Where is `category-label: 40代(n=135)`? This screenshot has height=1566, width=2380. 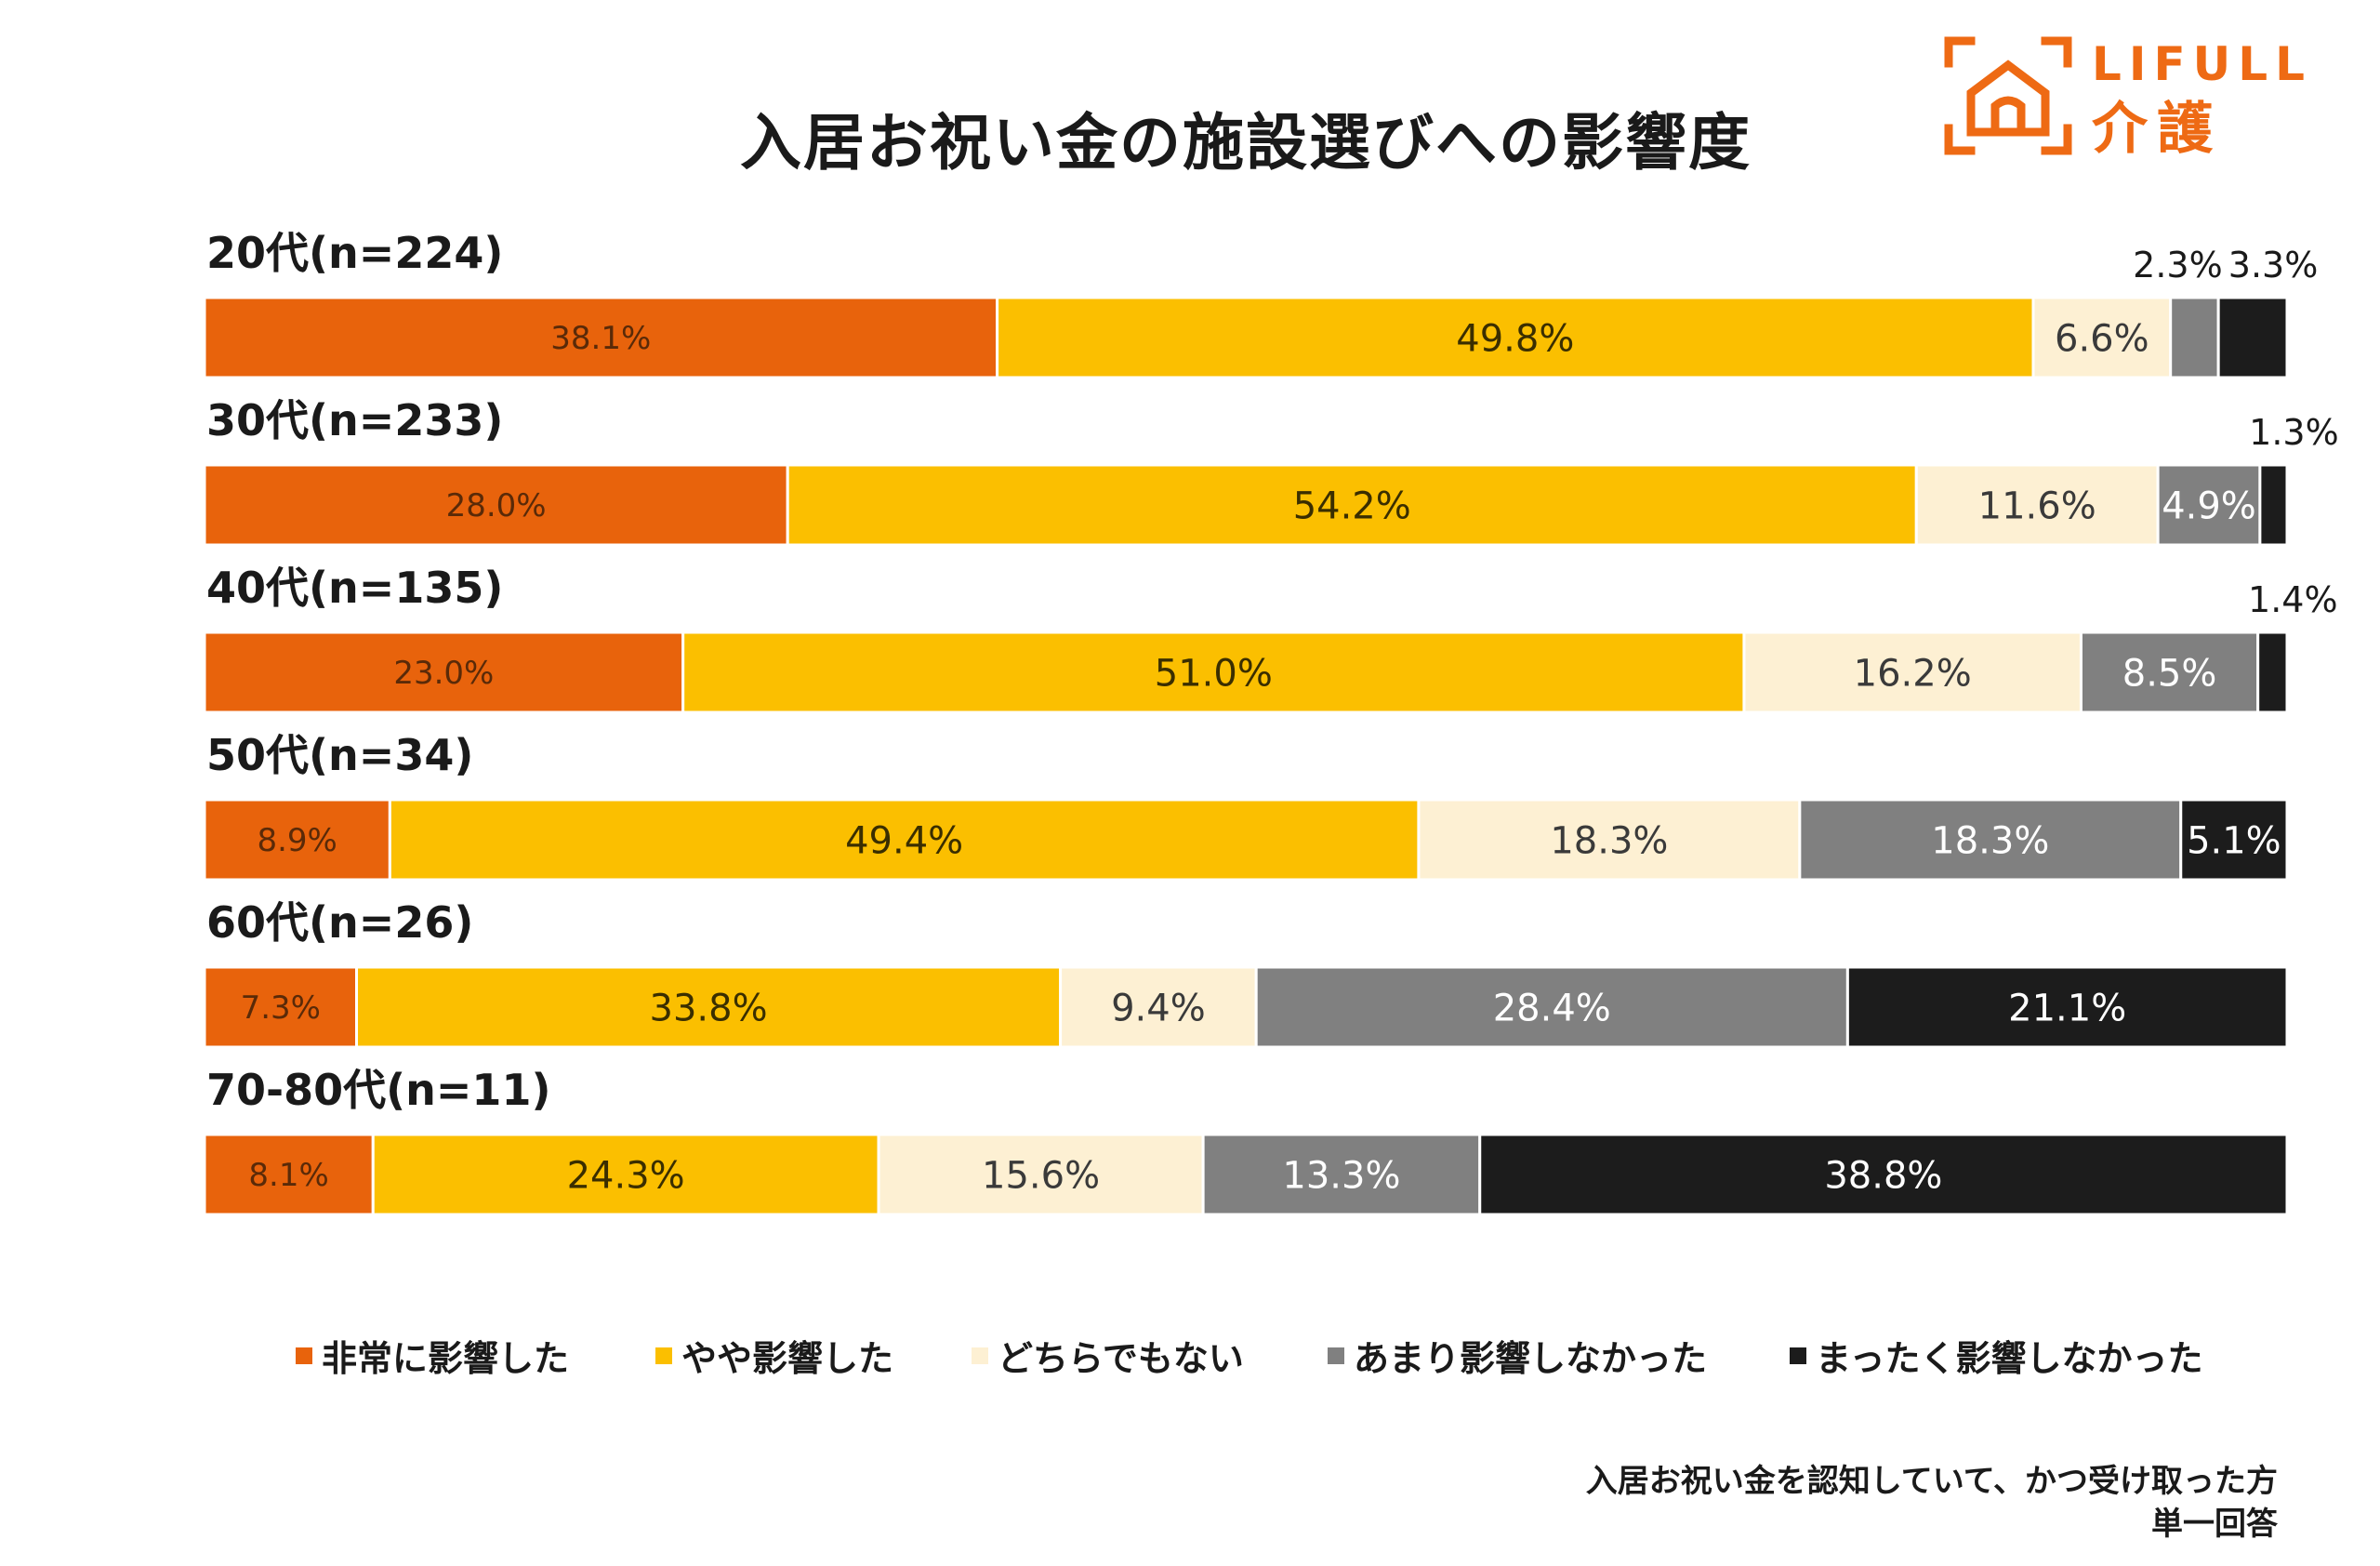 category-label: 40代(n=135) is located at coordinates (354, 588).